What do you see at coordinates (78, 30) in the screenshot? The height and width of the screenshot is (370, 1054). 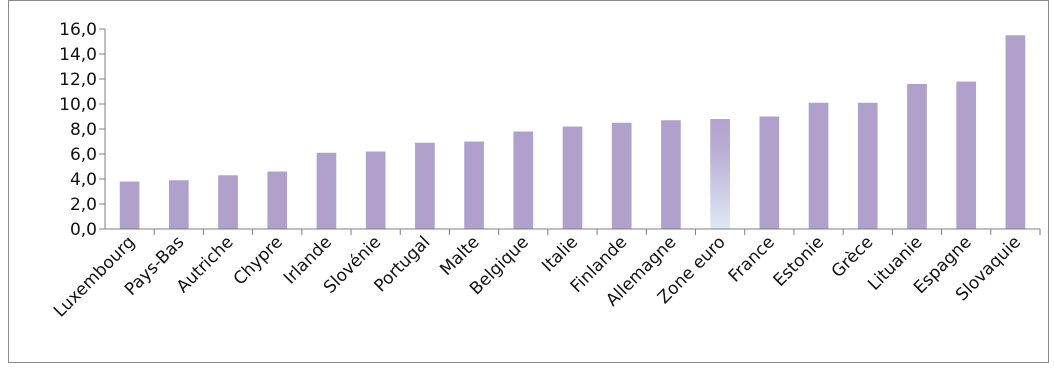 I see `y-tick-label: 16,0` at bounding box center [78, 30].